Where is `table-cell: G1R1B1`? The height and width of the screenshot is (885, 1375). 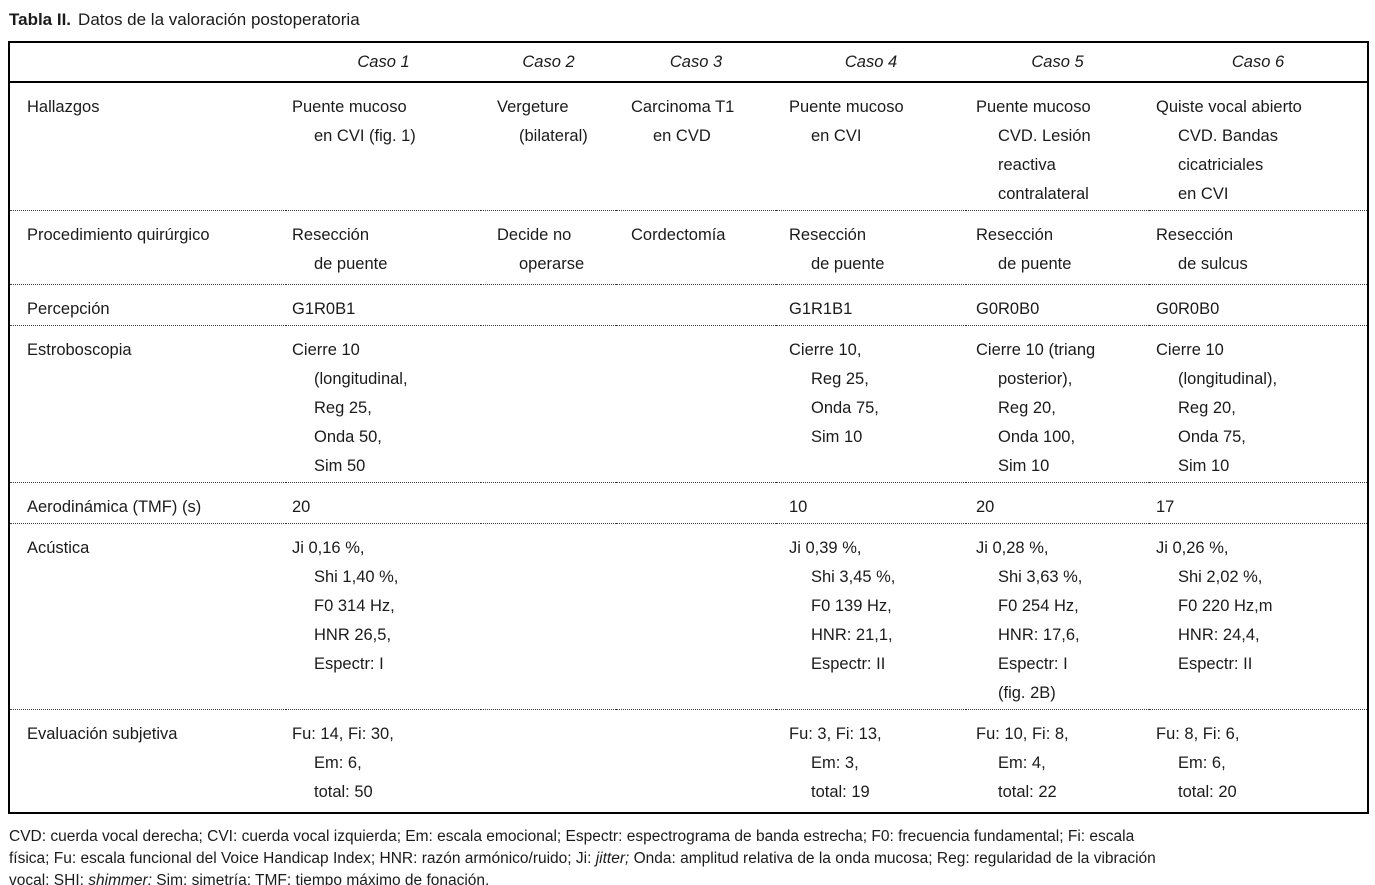 table-cell: G1R1B1 is located at coordinates (821, 309).